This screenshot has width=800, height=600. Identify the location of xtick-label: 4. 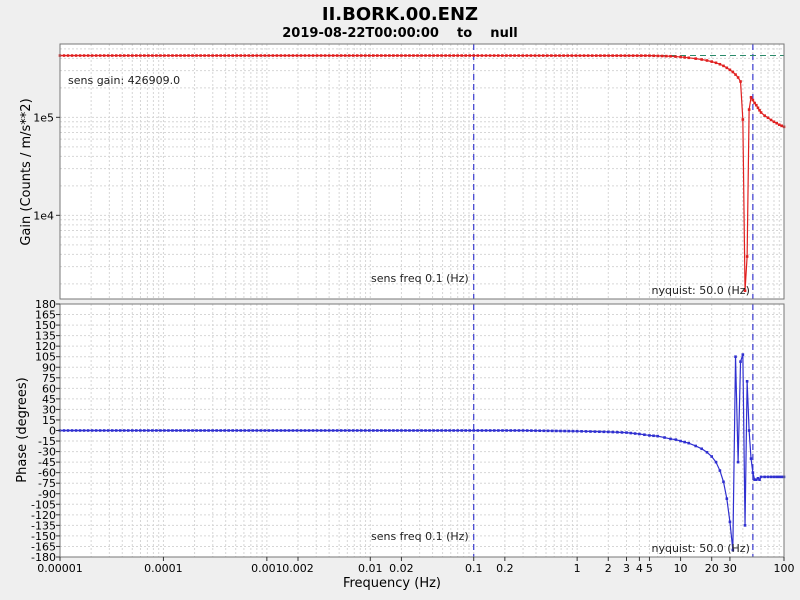
(639, 568).